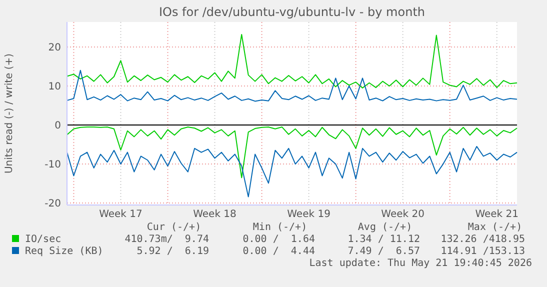  What do you see at coordinates (420, 263) in the screenshot?
I see `text: Last update: Thu May 21 19:40:45 2026` at bounding box center [420, 263].